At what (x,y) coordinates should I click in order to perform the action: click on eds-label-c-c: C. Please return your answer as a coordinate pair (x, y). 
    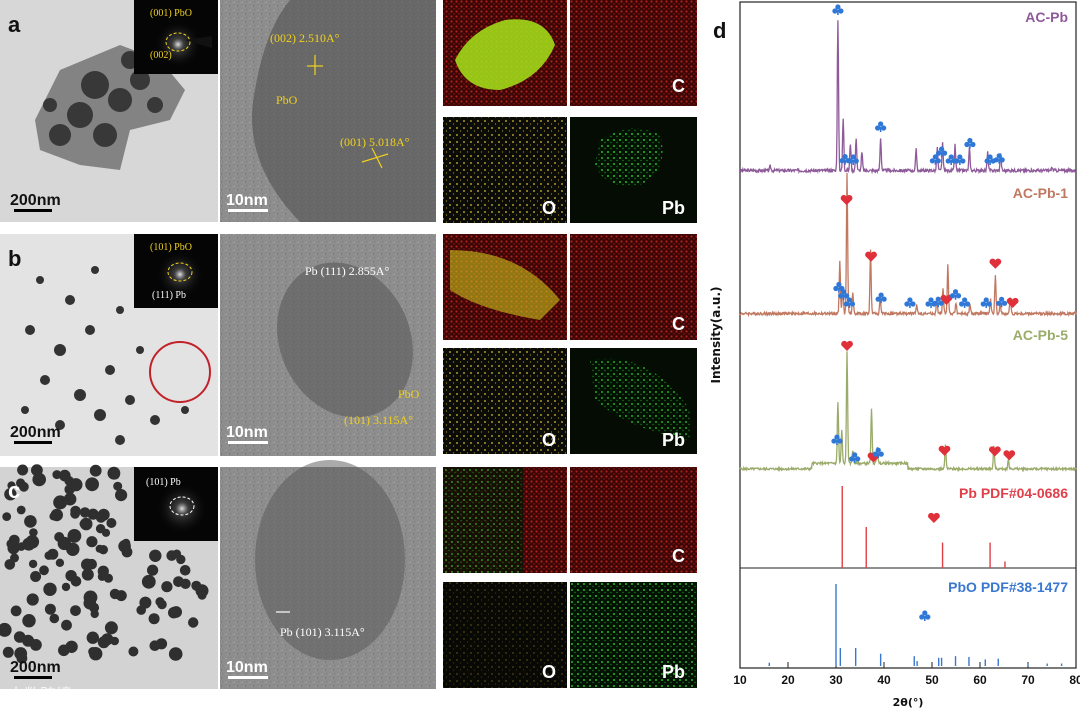
    Looking at the image, I should click on (678, 556).